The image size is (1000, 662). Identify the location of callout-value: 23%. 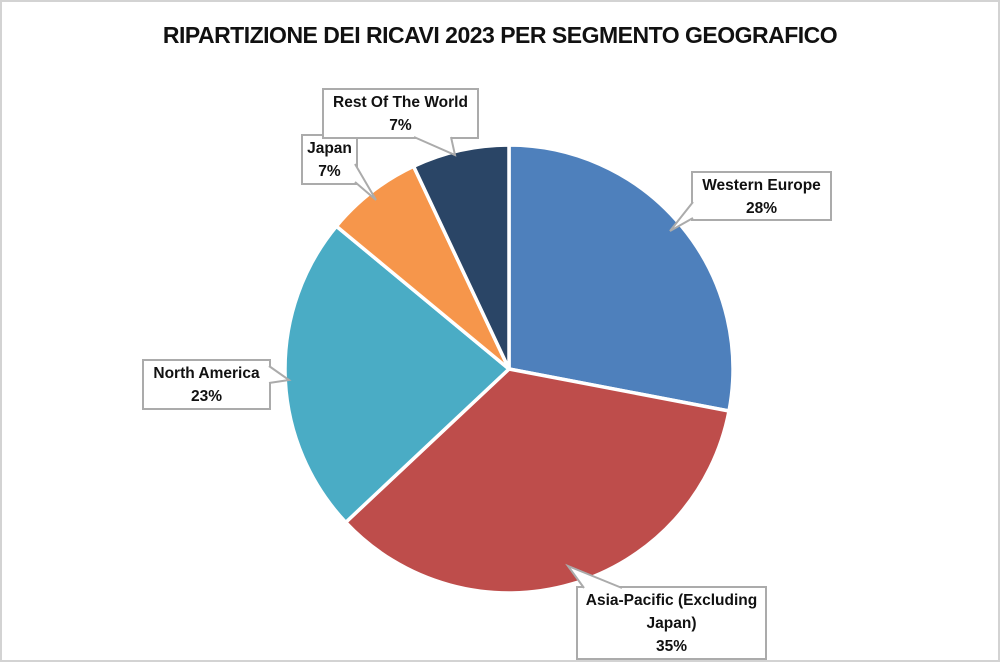
(206, 396).